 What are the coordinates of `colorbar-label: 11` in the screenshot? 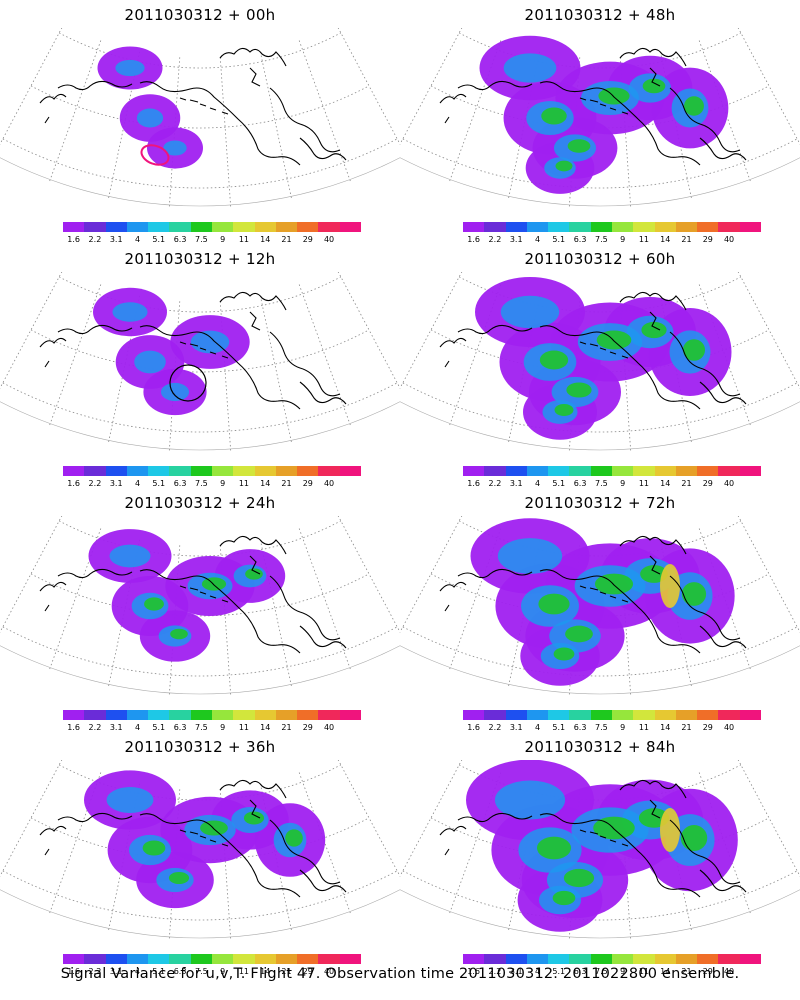 It's located at (644, 483).